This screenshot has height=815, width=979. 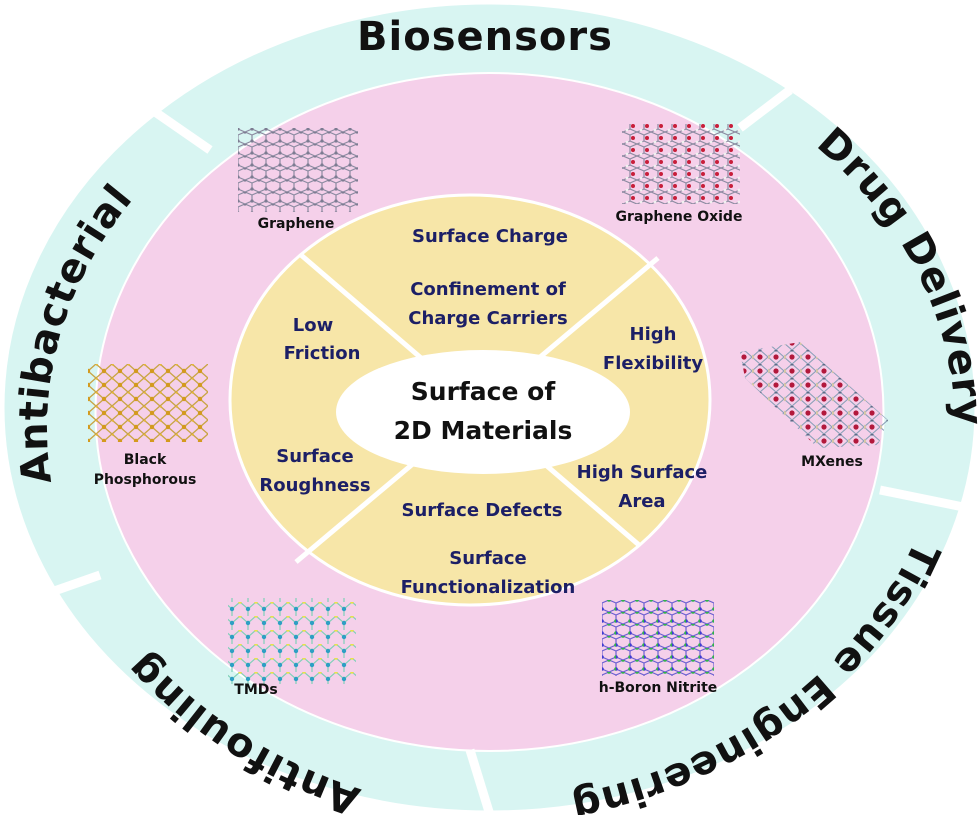 What do you see at coordinates (255, 690) in the screenshot?
I see `material-tmds: TMDs` at bounding box center [255, 690].